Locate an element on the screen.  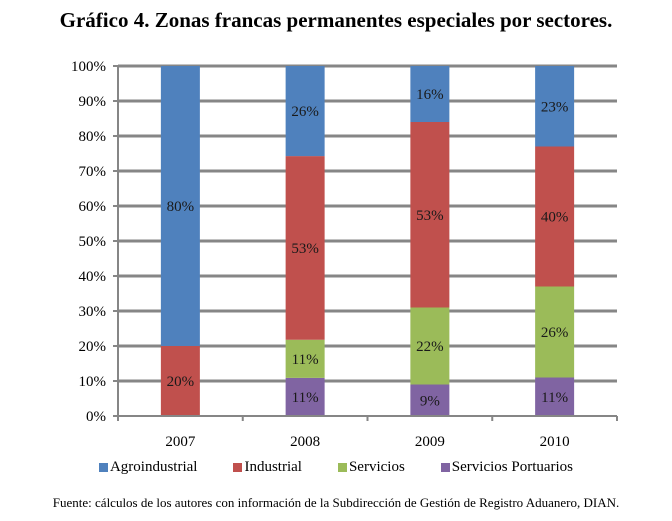
legend-label: Servicios is located at coordinates (376, 467).